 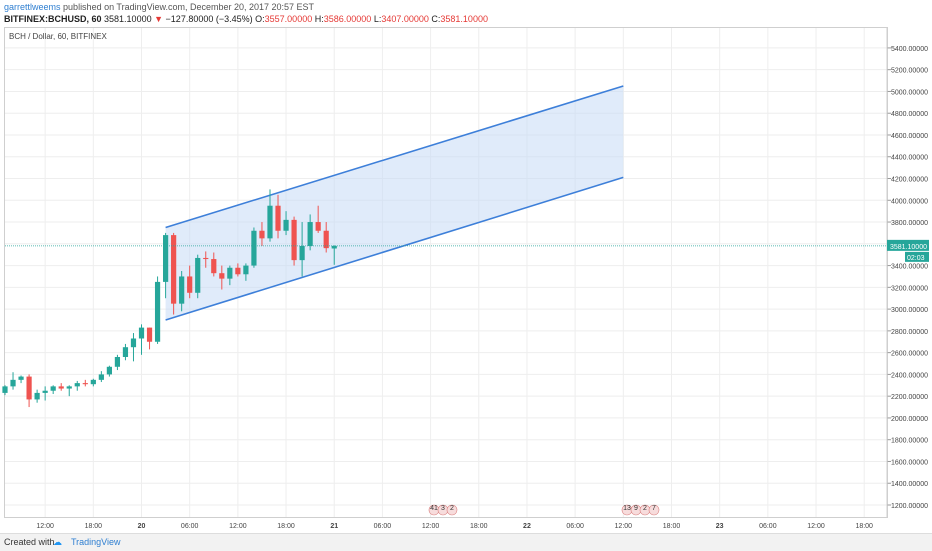 What do you see at coordinates (96, 542) in the screenshot?
I see `tradingview-brand: TradingView` at bounding box center [96, 542].